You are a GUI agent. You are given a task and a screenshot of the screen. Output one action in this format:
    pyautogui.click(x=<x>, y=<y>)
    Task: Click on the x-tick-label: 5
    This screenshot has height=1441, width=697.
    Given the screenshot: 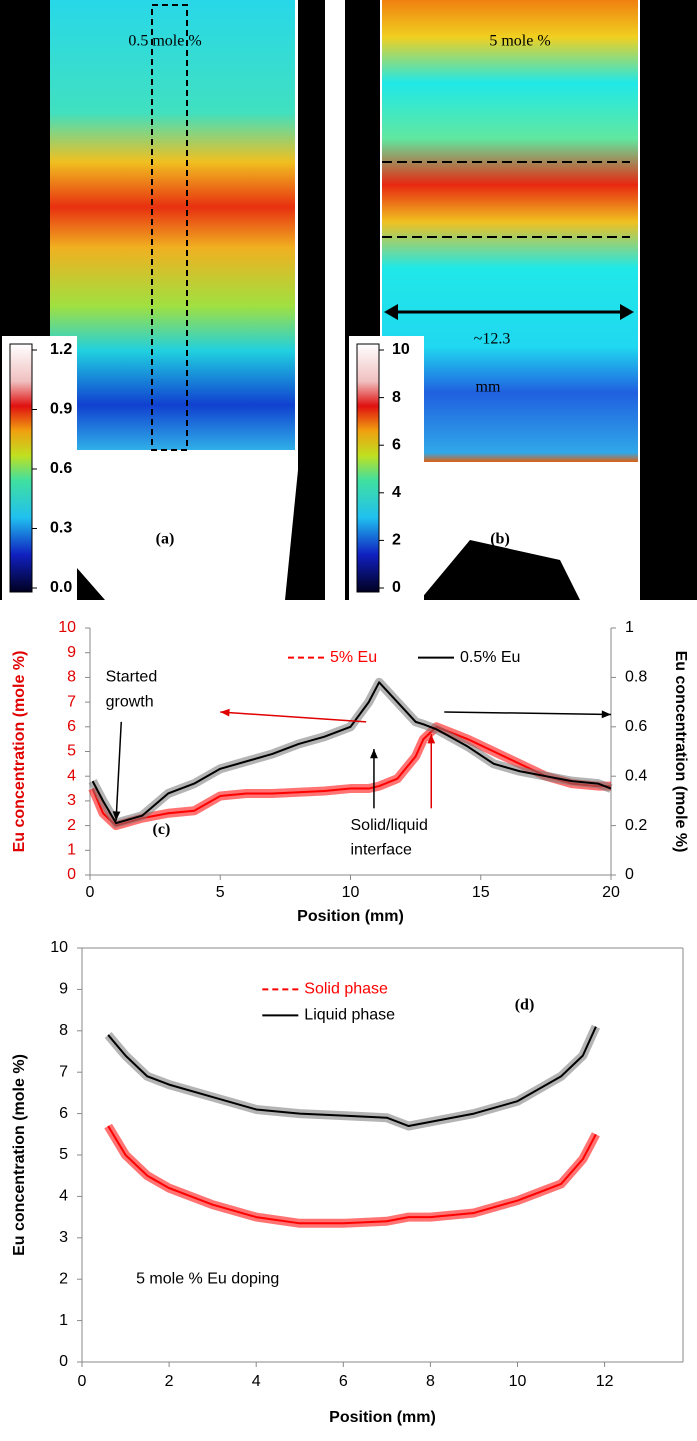 What is the action you would take?
    pyautogui.click(x=220, y=892)
    